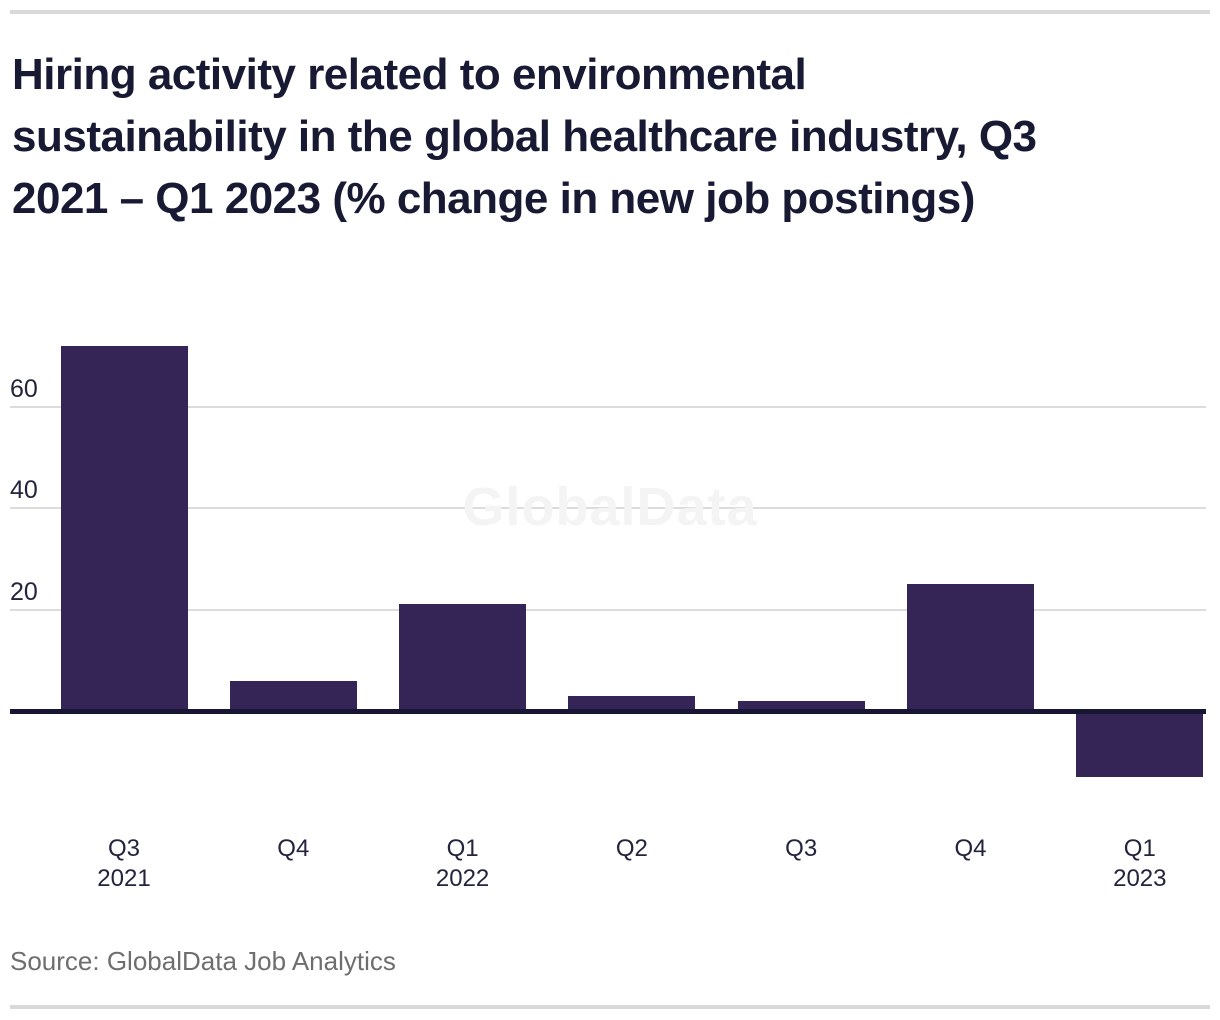  I want to click on x-axis-label-q3-2022: Q3, so click(801, 849).